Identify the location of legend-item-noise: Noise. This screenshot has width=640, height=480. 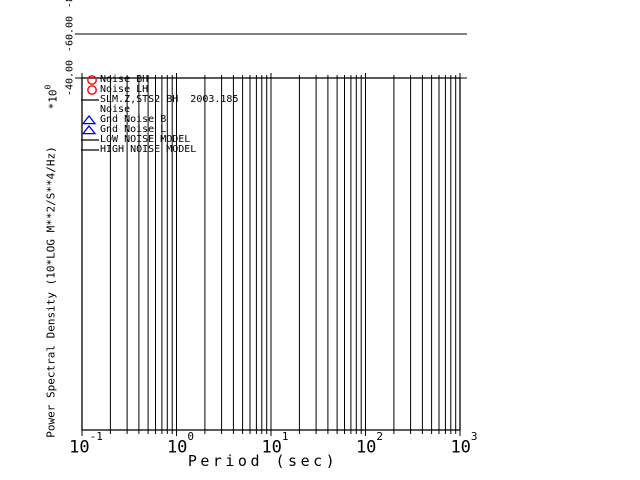
(105, 110).